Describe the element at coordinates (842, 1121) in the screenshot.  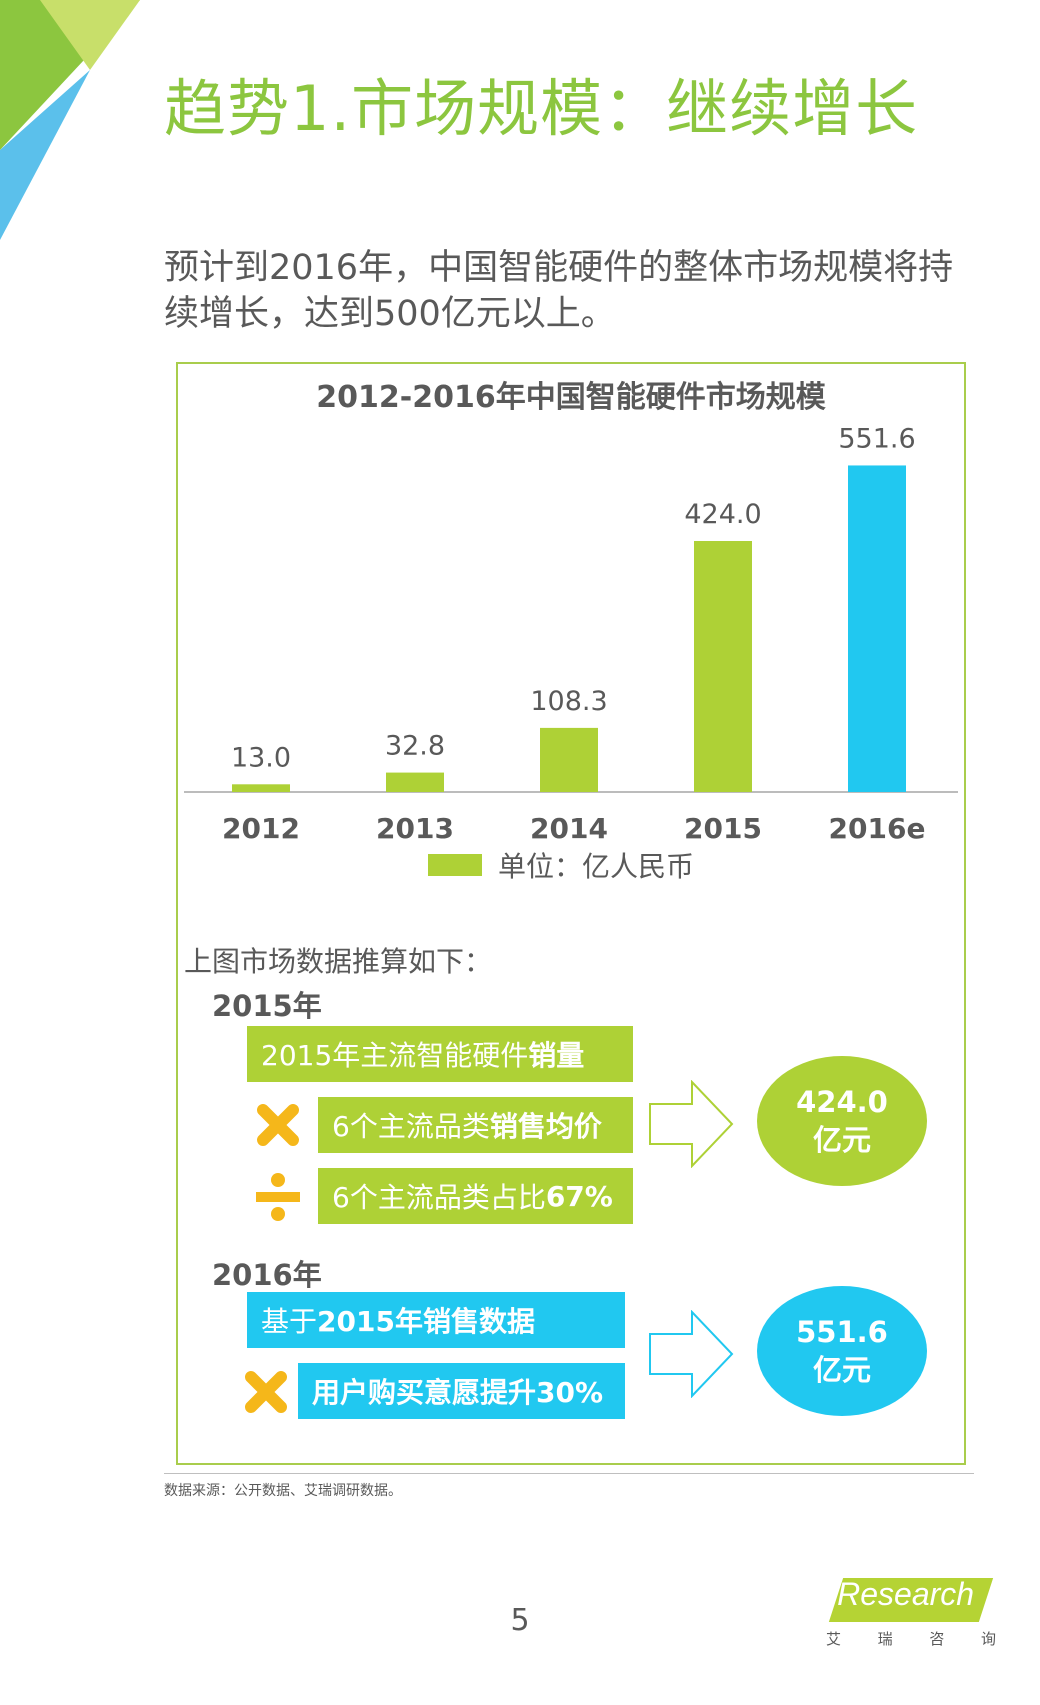
I see `result-2015: 424.0 亿元` at that location.